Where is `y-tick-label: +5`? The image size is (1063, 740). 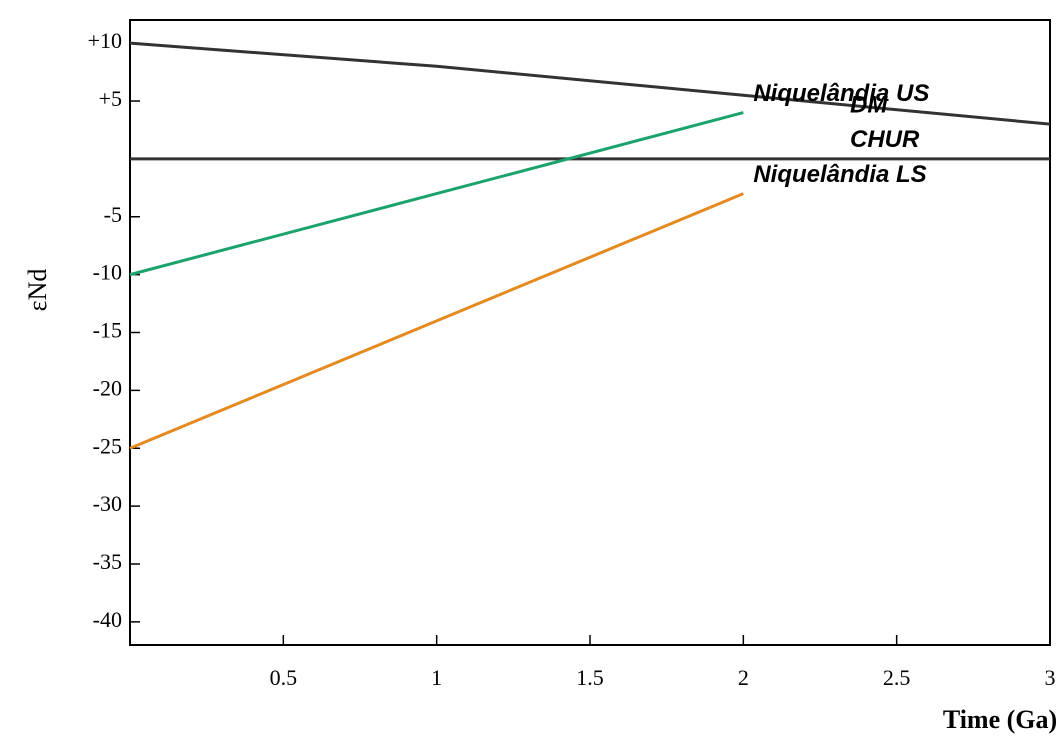 y-tick-label: +5 is located at coordinates (110, 98).